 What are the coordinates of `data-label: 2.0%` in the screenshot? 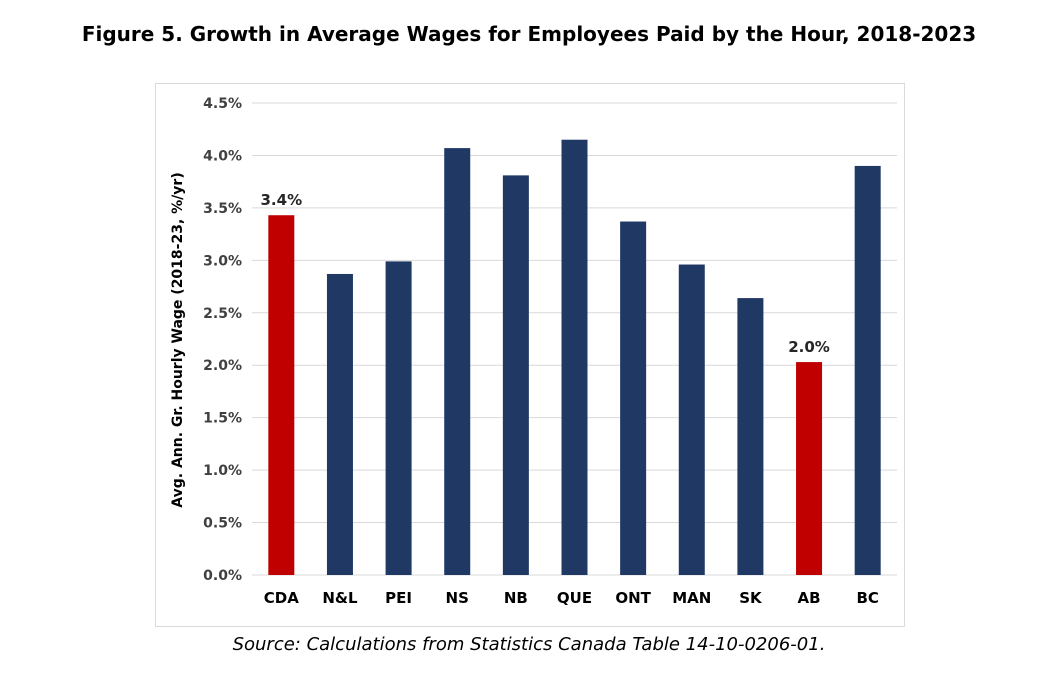 It's located at (809, 347).